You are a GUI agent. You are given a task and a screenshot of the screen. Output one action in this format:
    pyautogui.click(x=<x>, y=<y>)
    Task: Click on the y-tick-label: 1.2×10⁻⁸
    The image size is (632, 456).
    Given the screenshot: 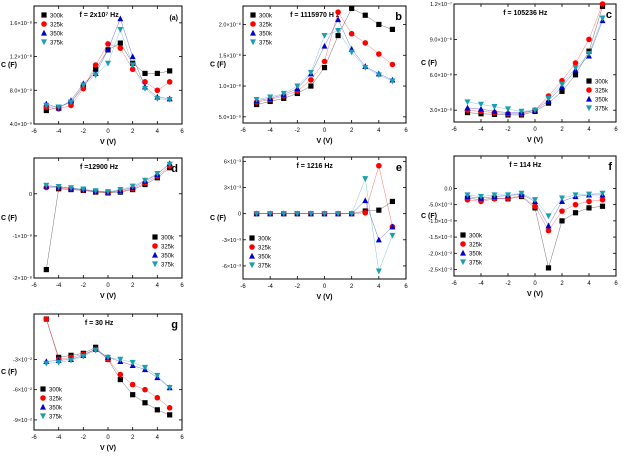 What is the action you would take?
    pyautogui.click(x=21, y=57)
    